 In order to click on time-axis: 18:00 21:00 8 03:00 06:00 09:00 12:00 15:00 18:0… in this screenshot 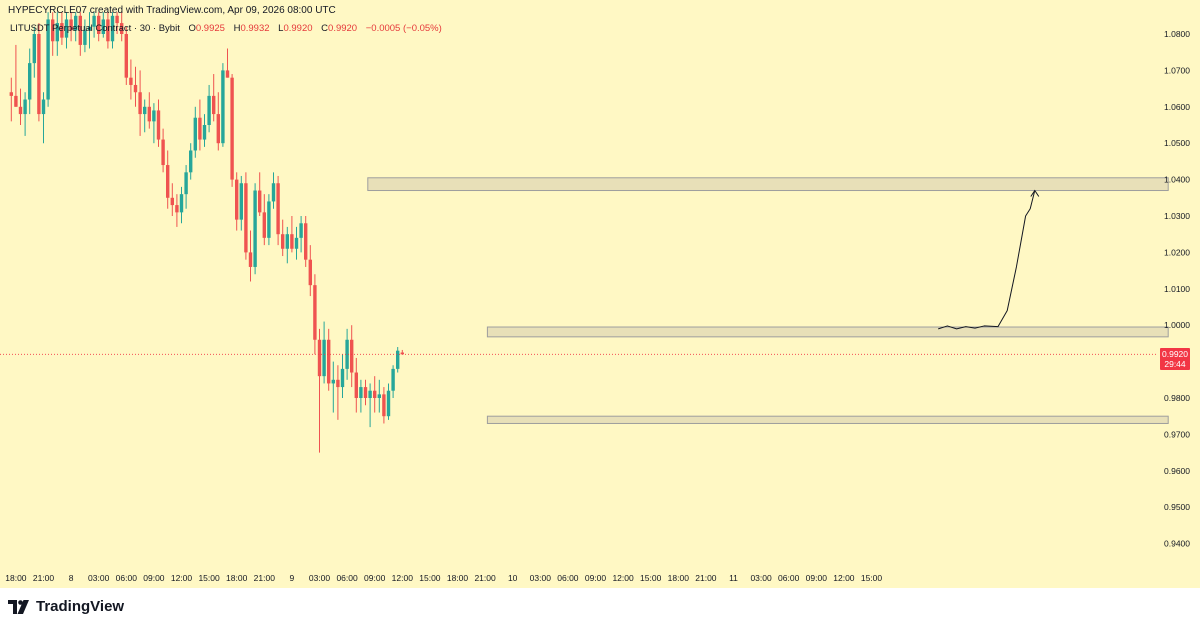, I will do `click(443, 578)`.